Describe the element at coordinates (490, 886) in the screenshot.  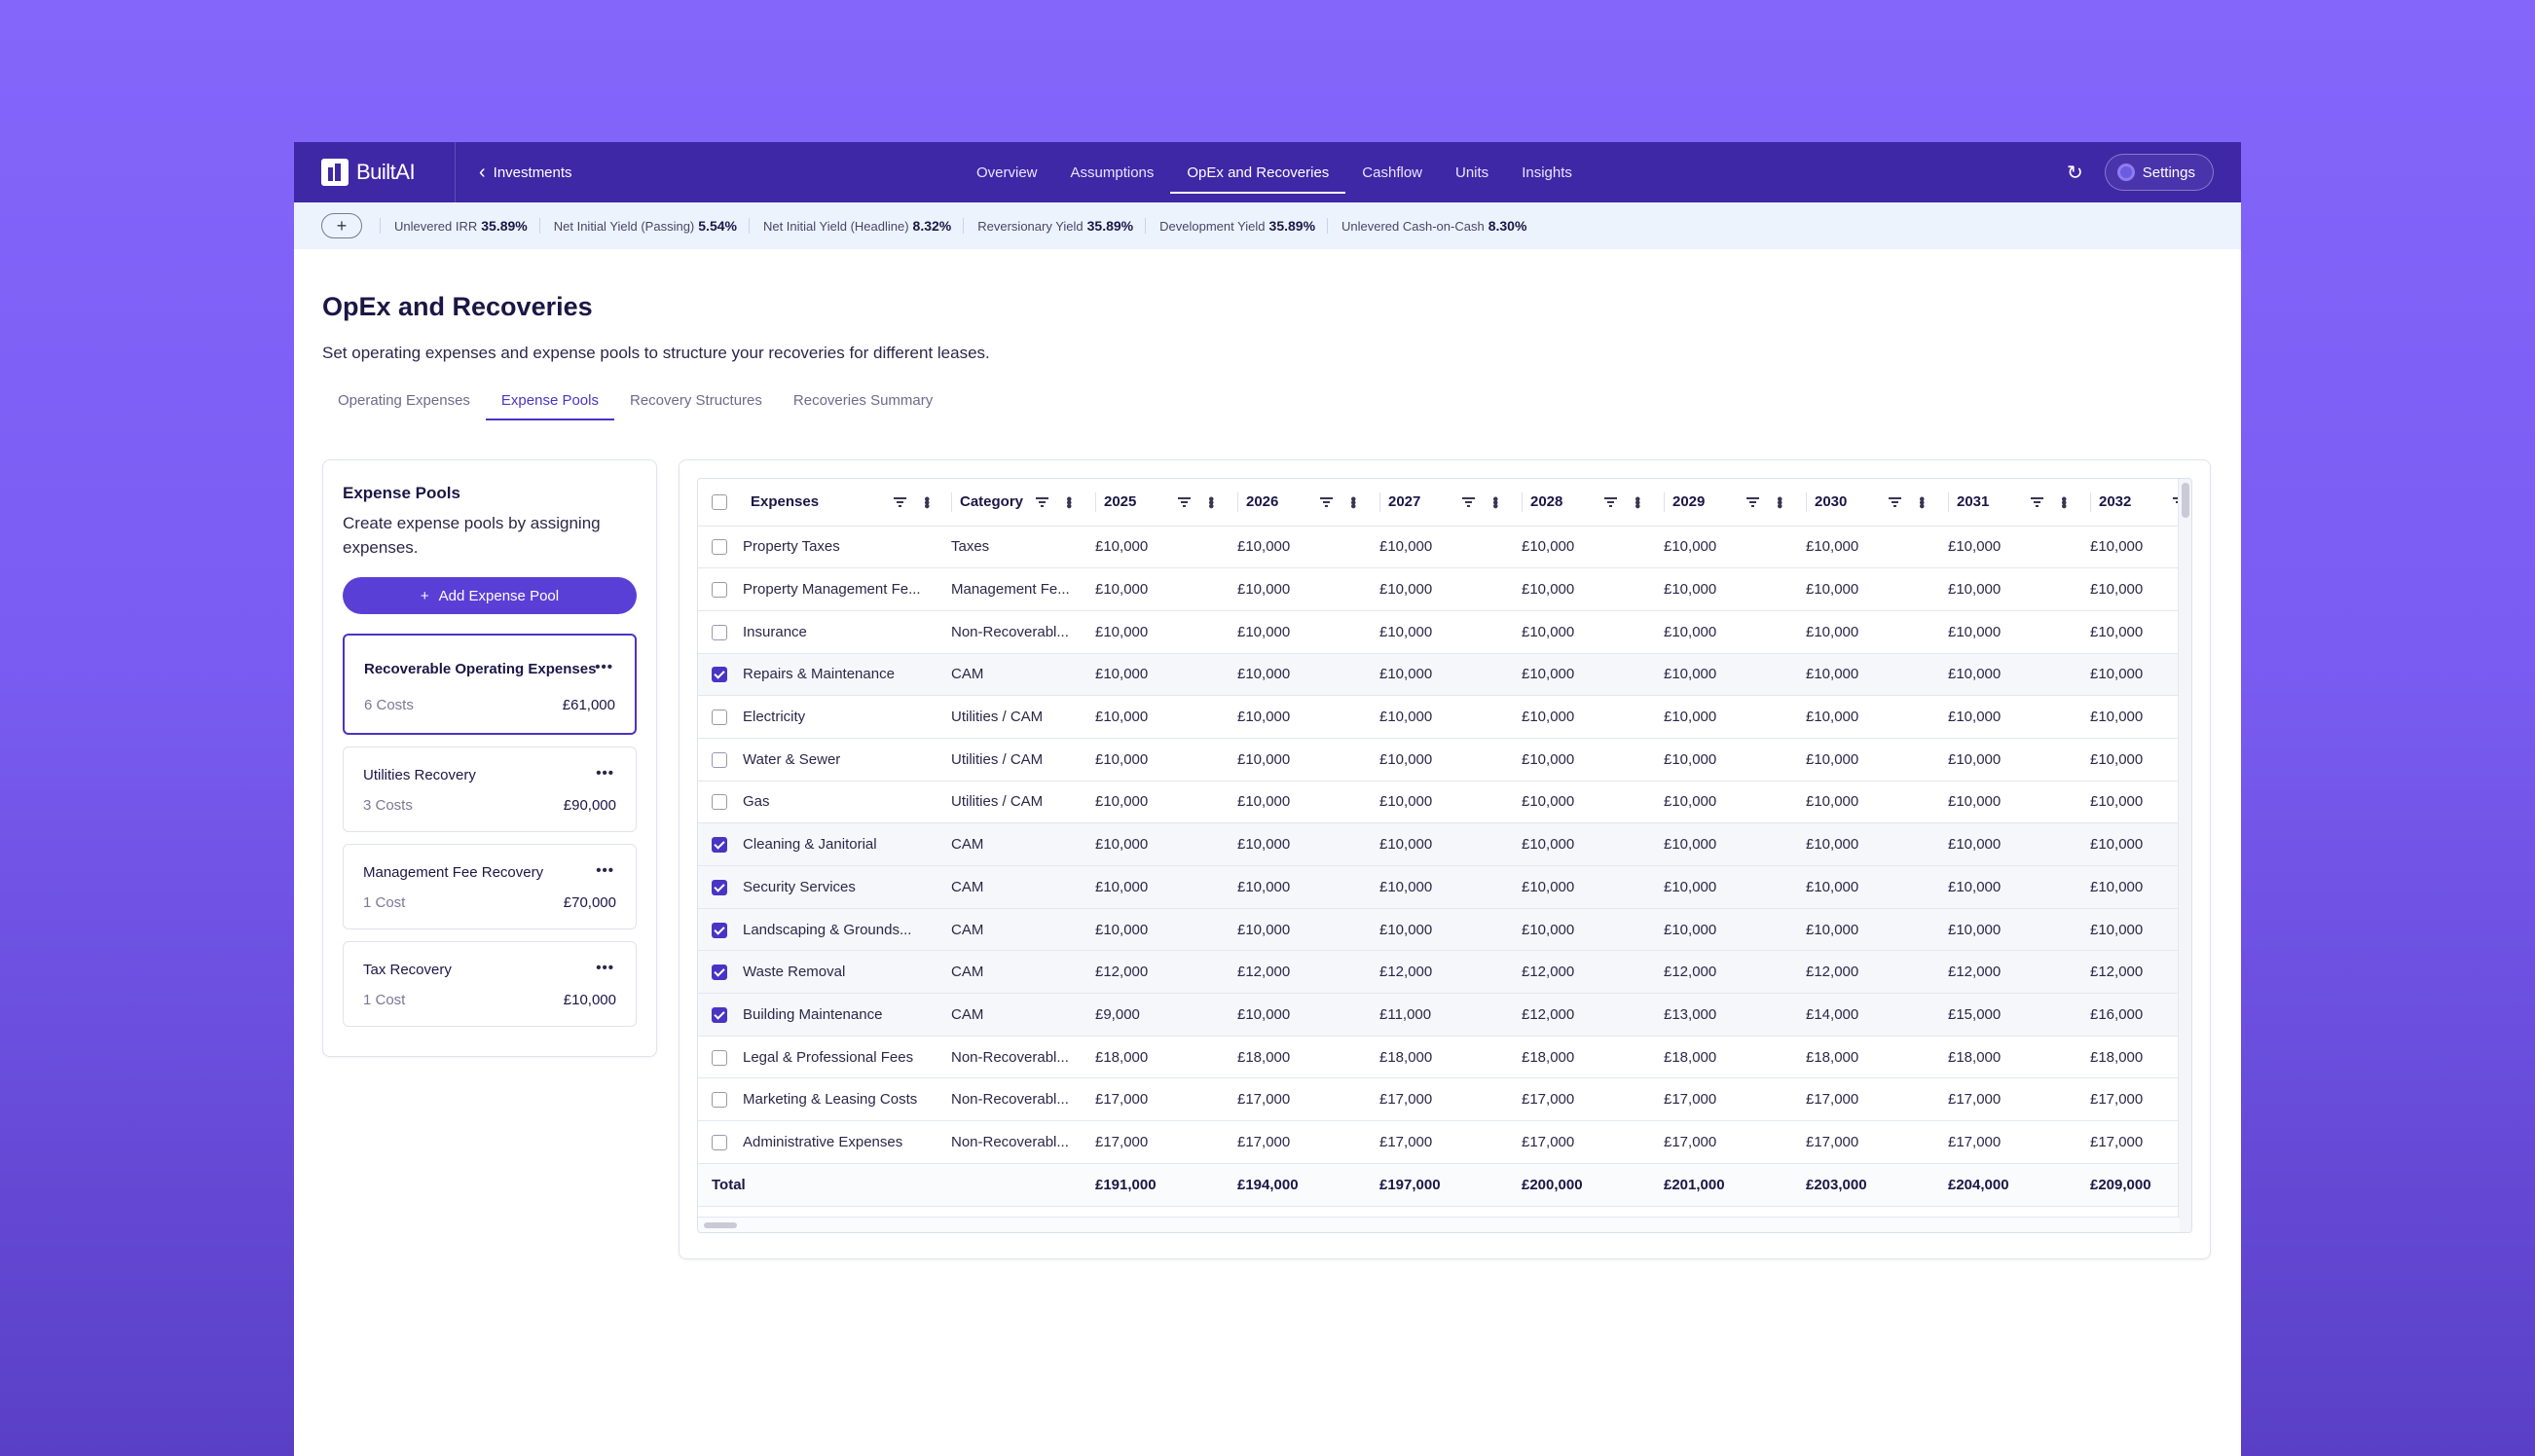
I see `expense-pool-card: Management Fee Recovery ••• 1 Cost £70,000` at that location.